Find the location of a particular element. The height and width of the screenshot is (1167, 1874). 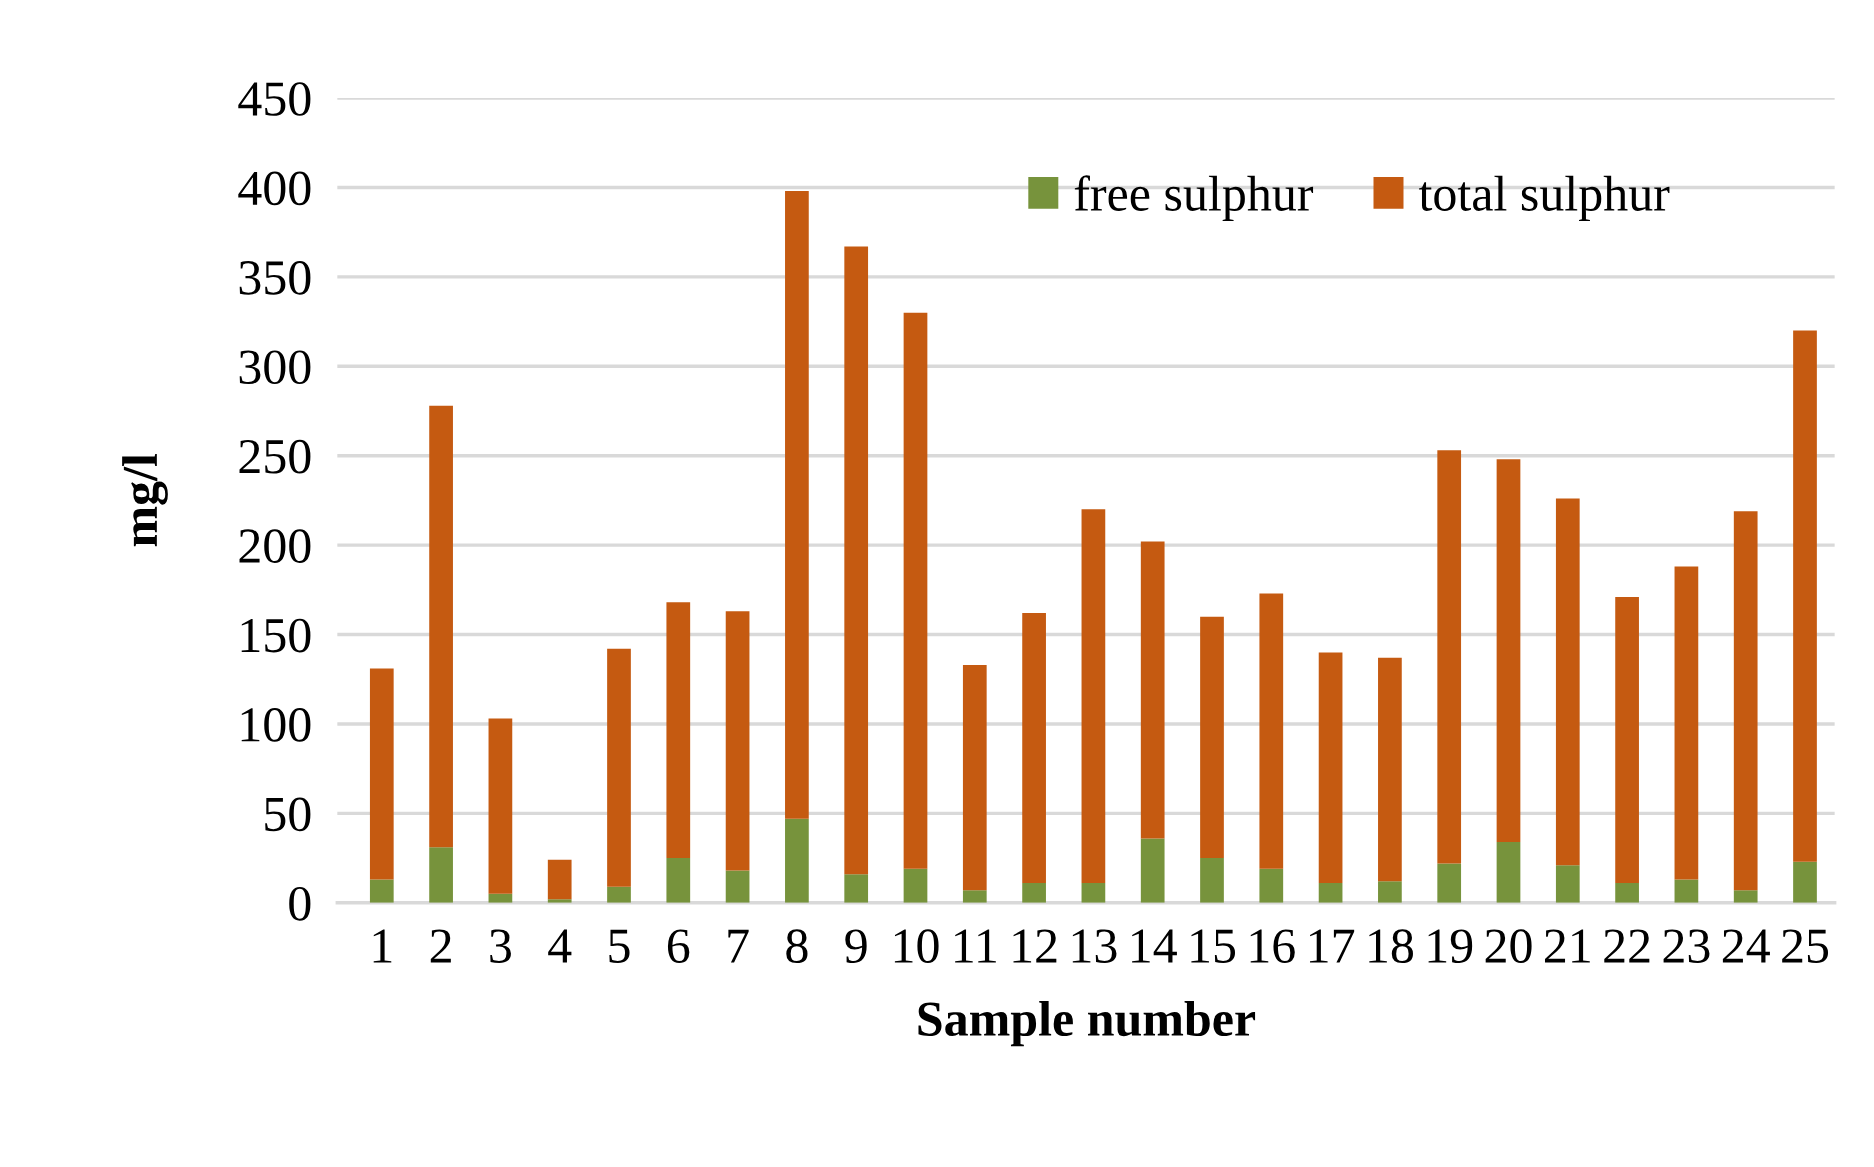

y-tick-label: 400 is located at coordinates (274, 188).